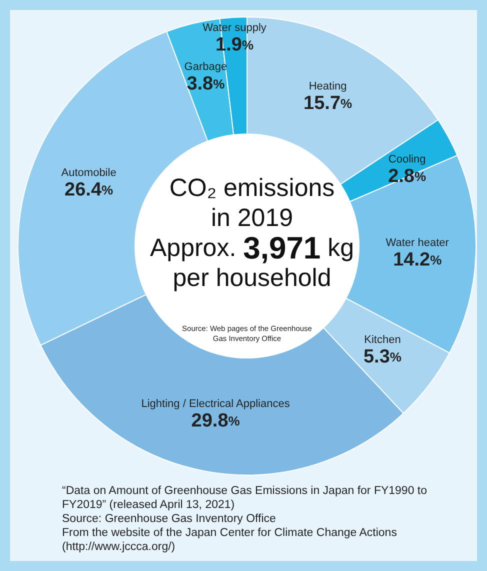 The height and width of the screenshot is (571, 487). I want to click on slice-label: Automobile, so click(88, 172).